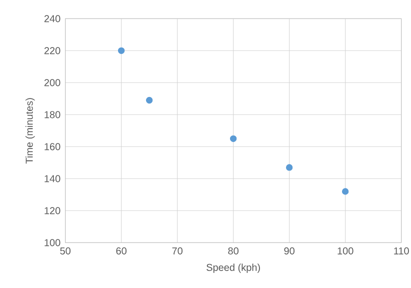 This screenshot has width=411, height=288. I want to click on y-tick-label: 200, so click(52, 82).